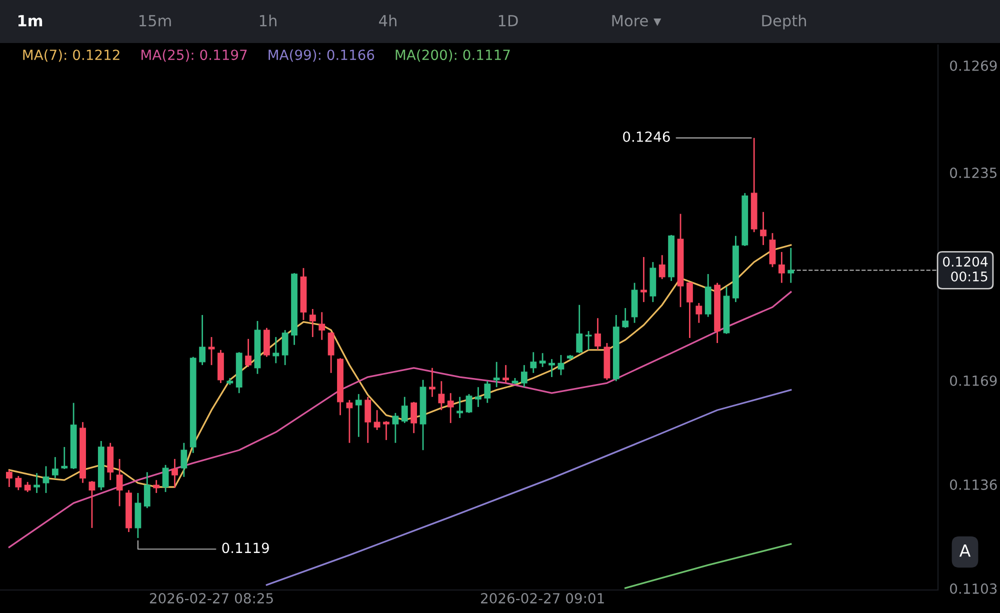 The height and width of the screenshot is (613, 1000). Describe the element at coordinates (453, 55) in the screenshot. I see `text: MA(200): 0.1117` at that location.